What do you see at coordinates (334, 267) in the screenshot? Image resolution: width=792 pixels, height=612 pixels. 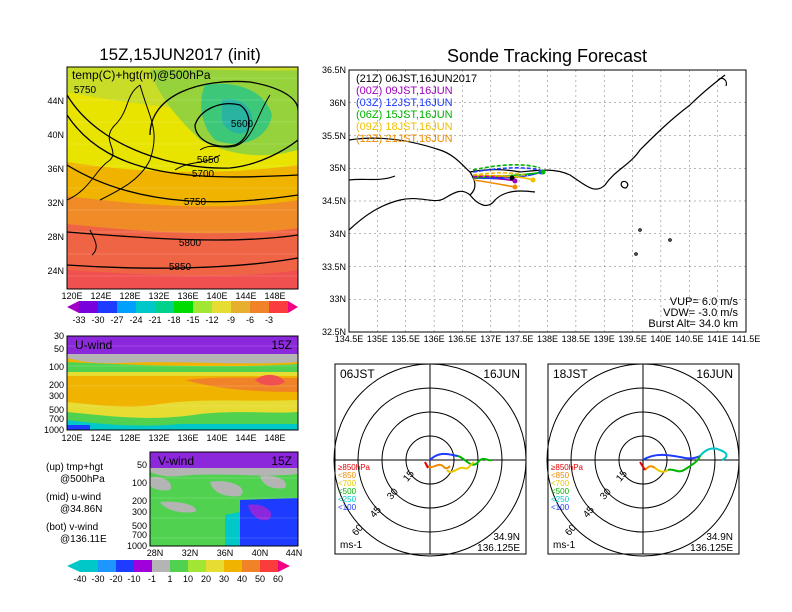 I see `svg-text: 33.5N` at bounding box center [334, 267].